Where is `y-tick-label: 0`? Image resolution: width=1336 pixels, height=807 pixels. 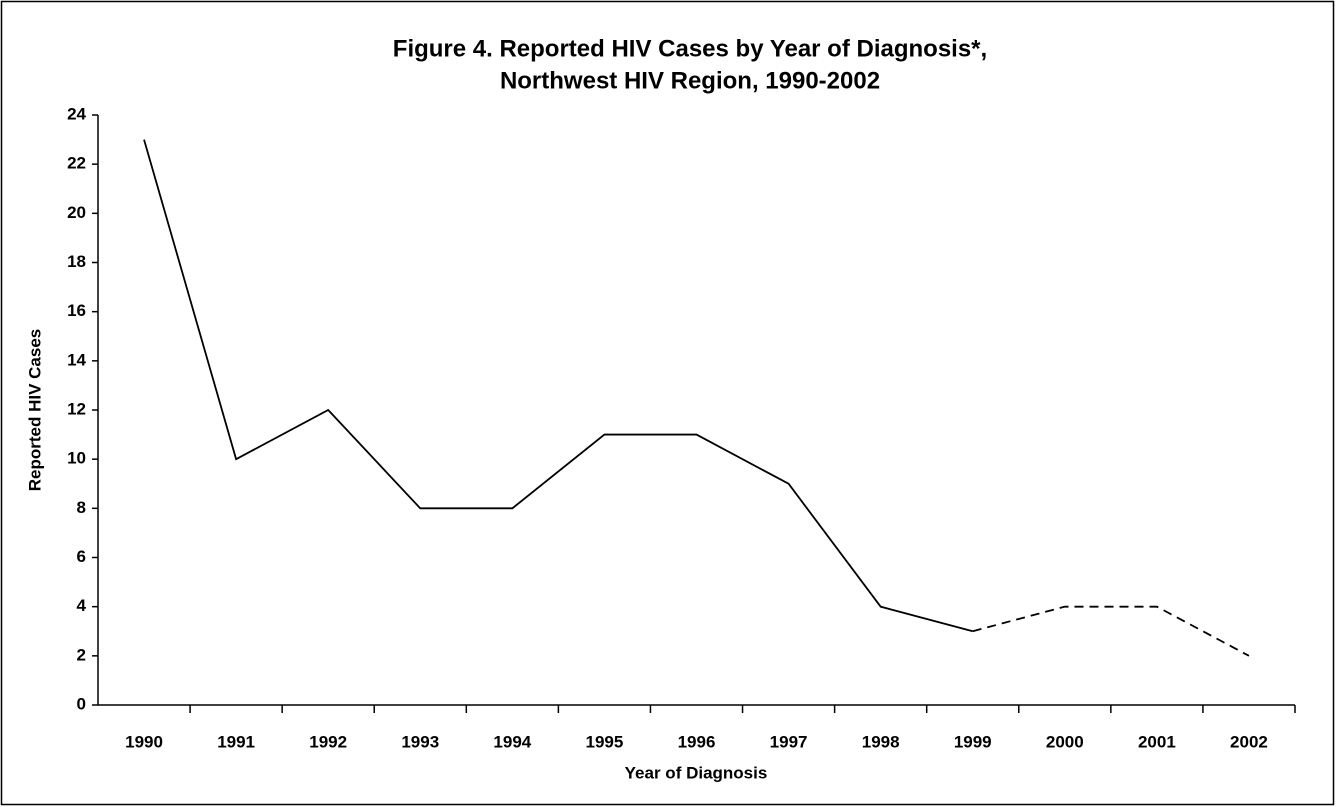 y-tick-label: 0 is located at coordinates (81, 703).